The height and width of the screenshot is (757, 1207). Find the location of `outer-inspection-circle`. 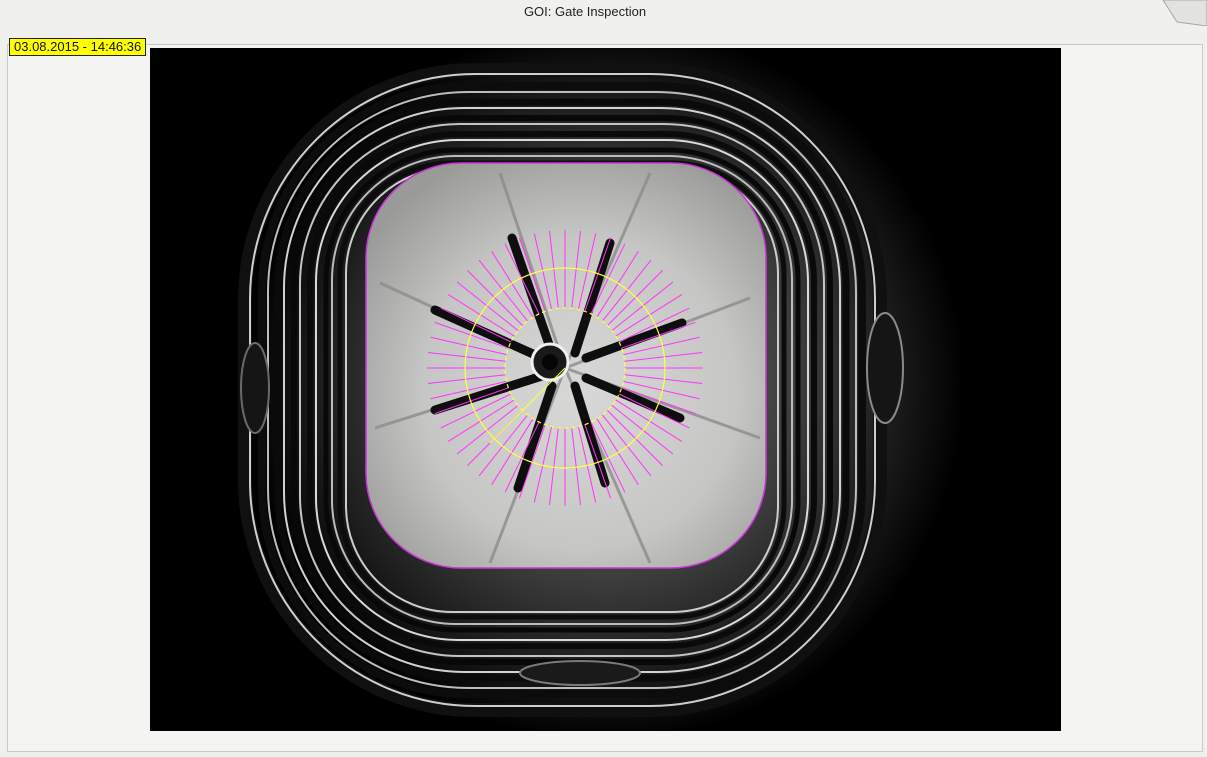

outer-inspection-circle is located at coordinates (565, 368).